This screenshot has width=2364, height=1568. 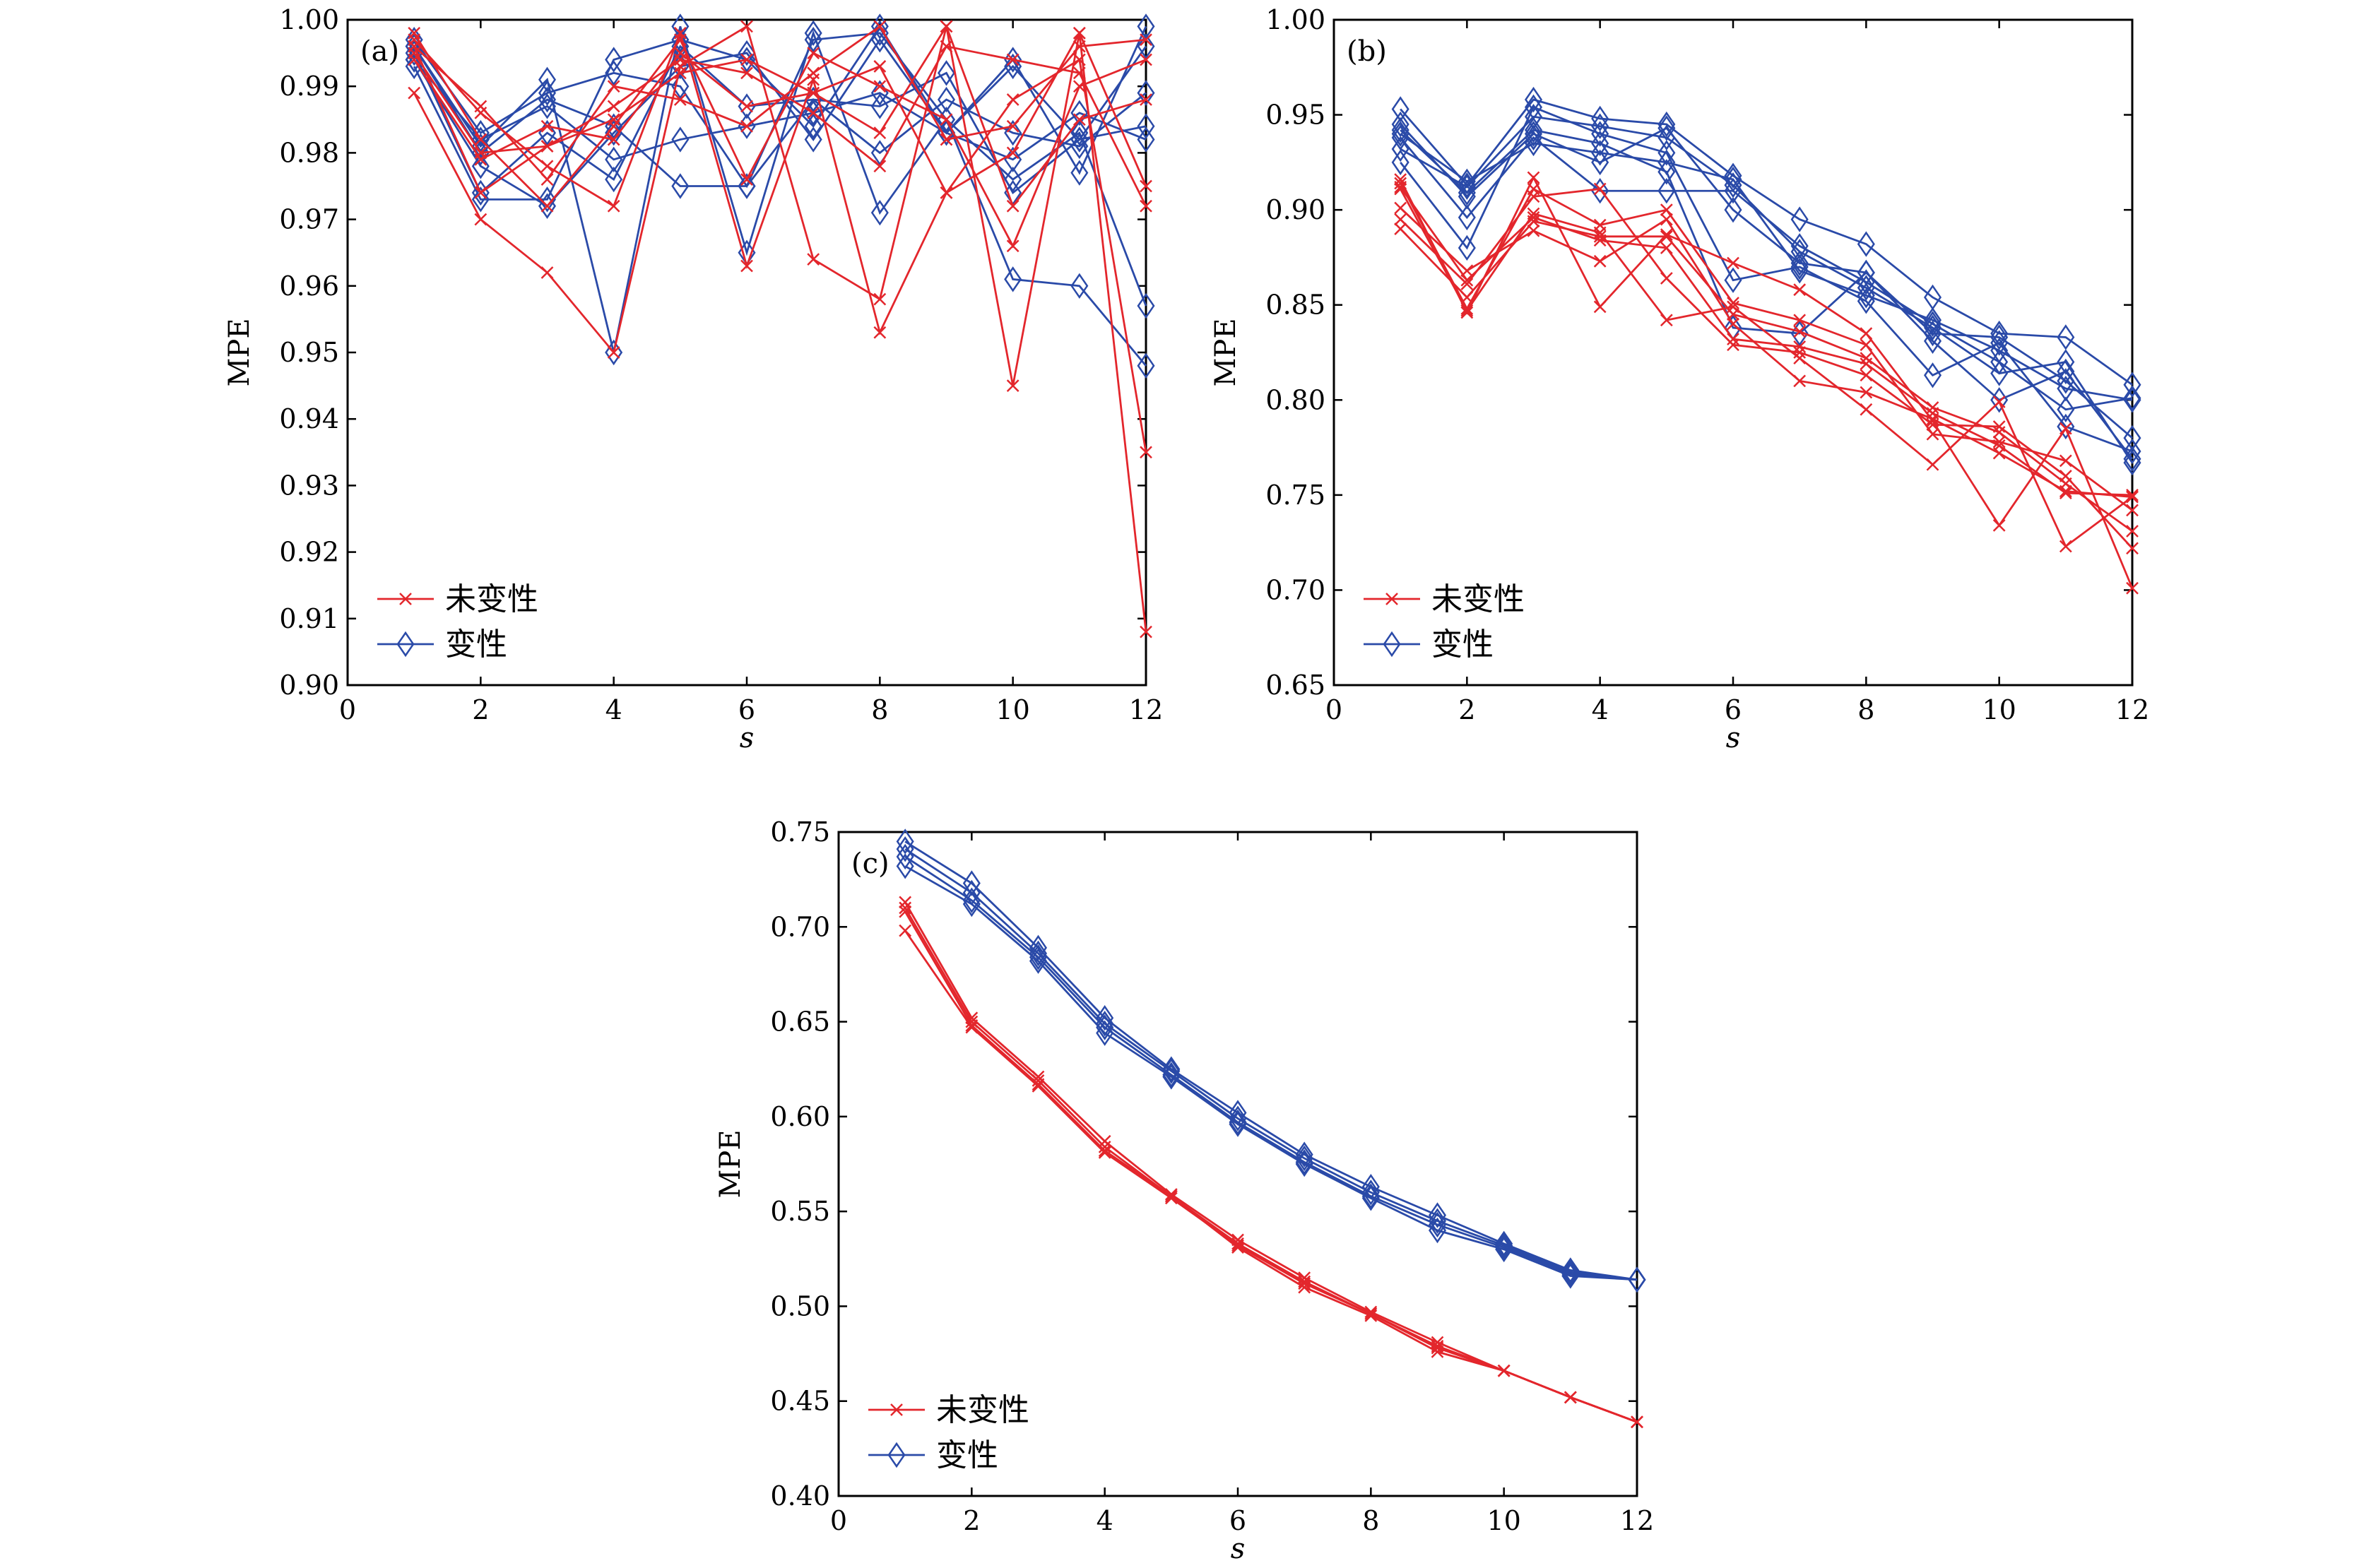 I want to click on panel-label: (b), so click(x=1367, y=52).